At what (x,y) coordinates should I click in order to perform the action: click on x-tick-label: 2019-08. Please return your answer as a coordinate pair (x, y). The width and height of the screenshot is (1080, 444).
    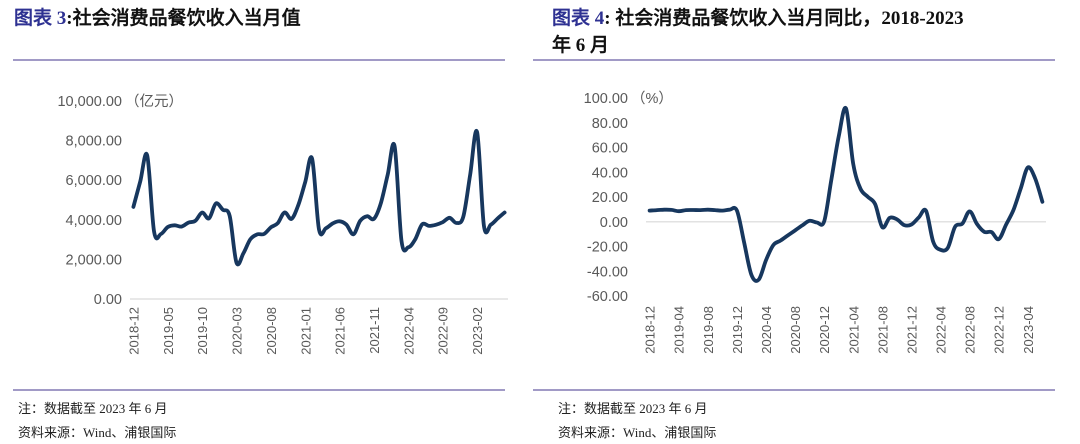
    Looking at the image, I should click on (708, 330).